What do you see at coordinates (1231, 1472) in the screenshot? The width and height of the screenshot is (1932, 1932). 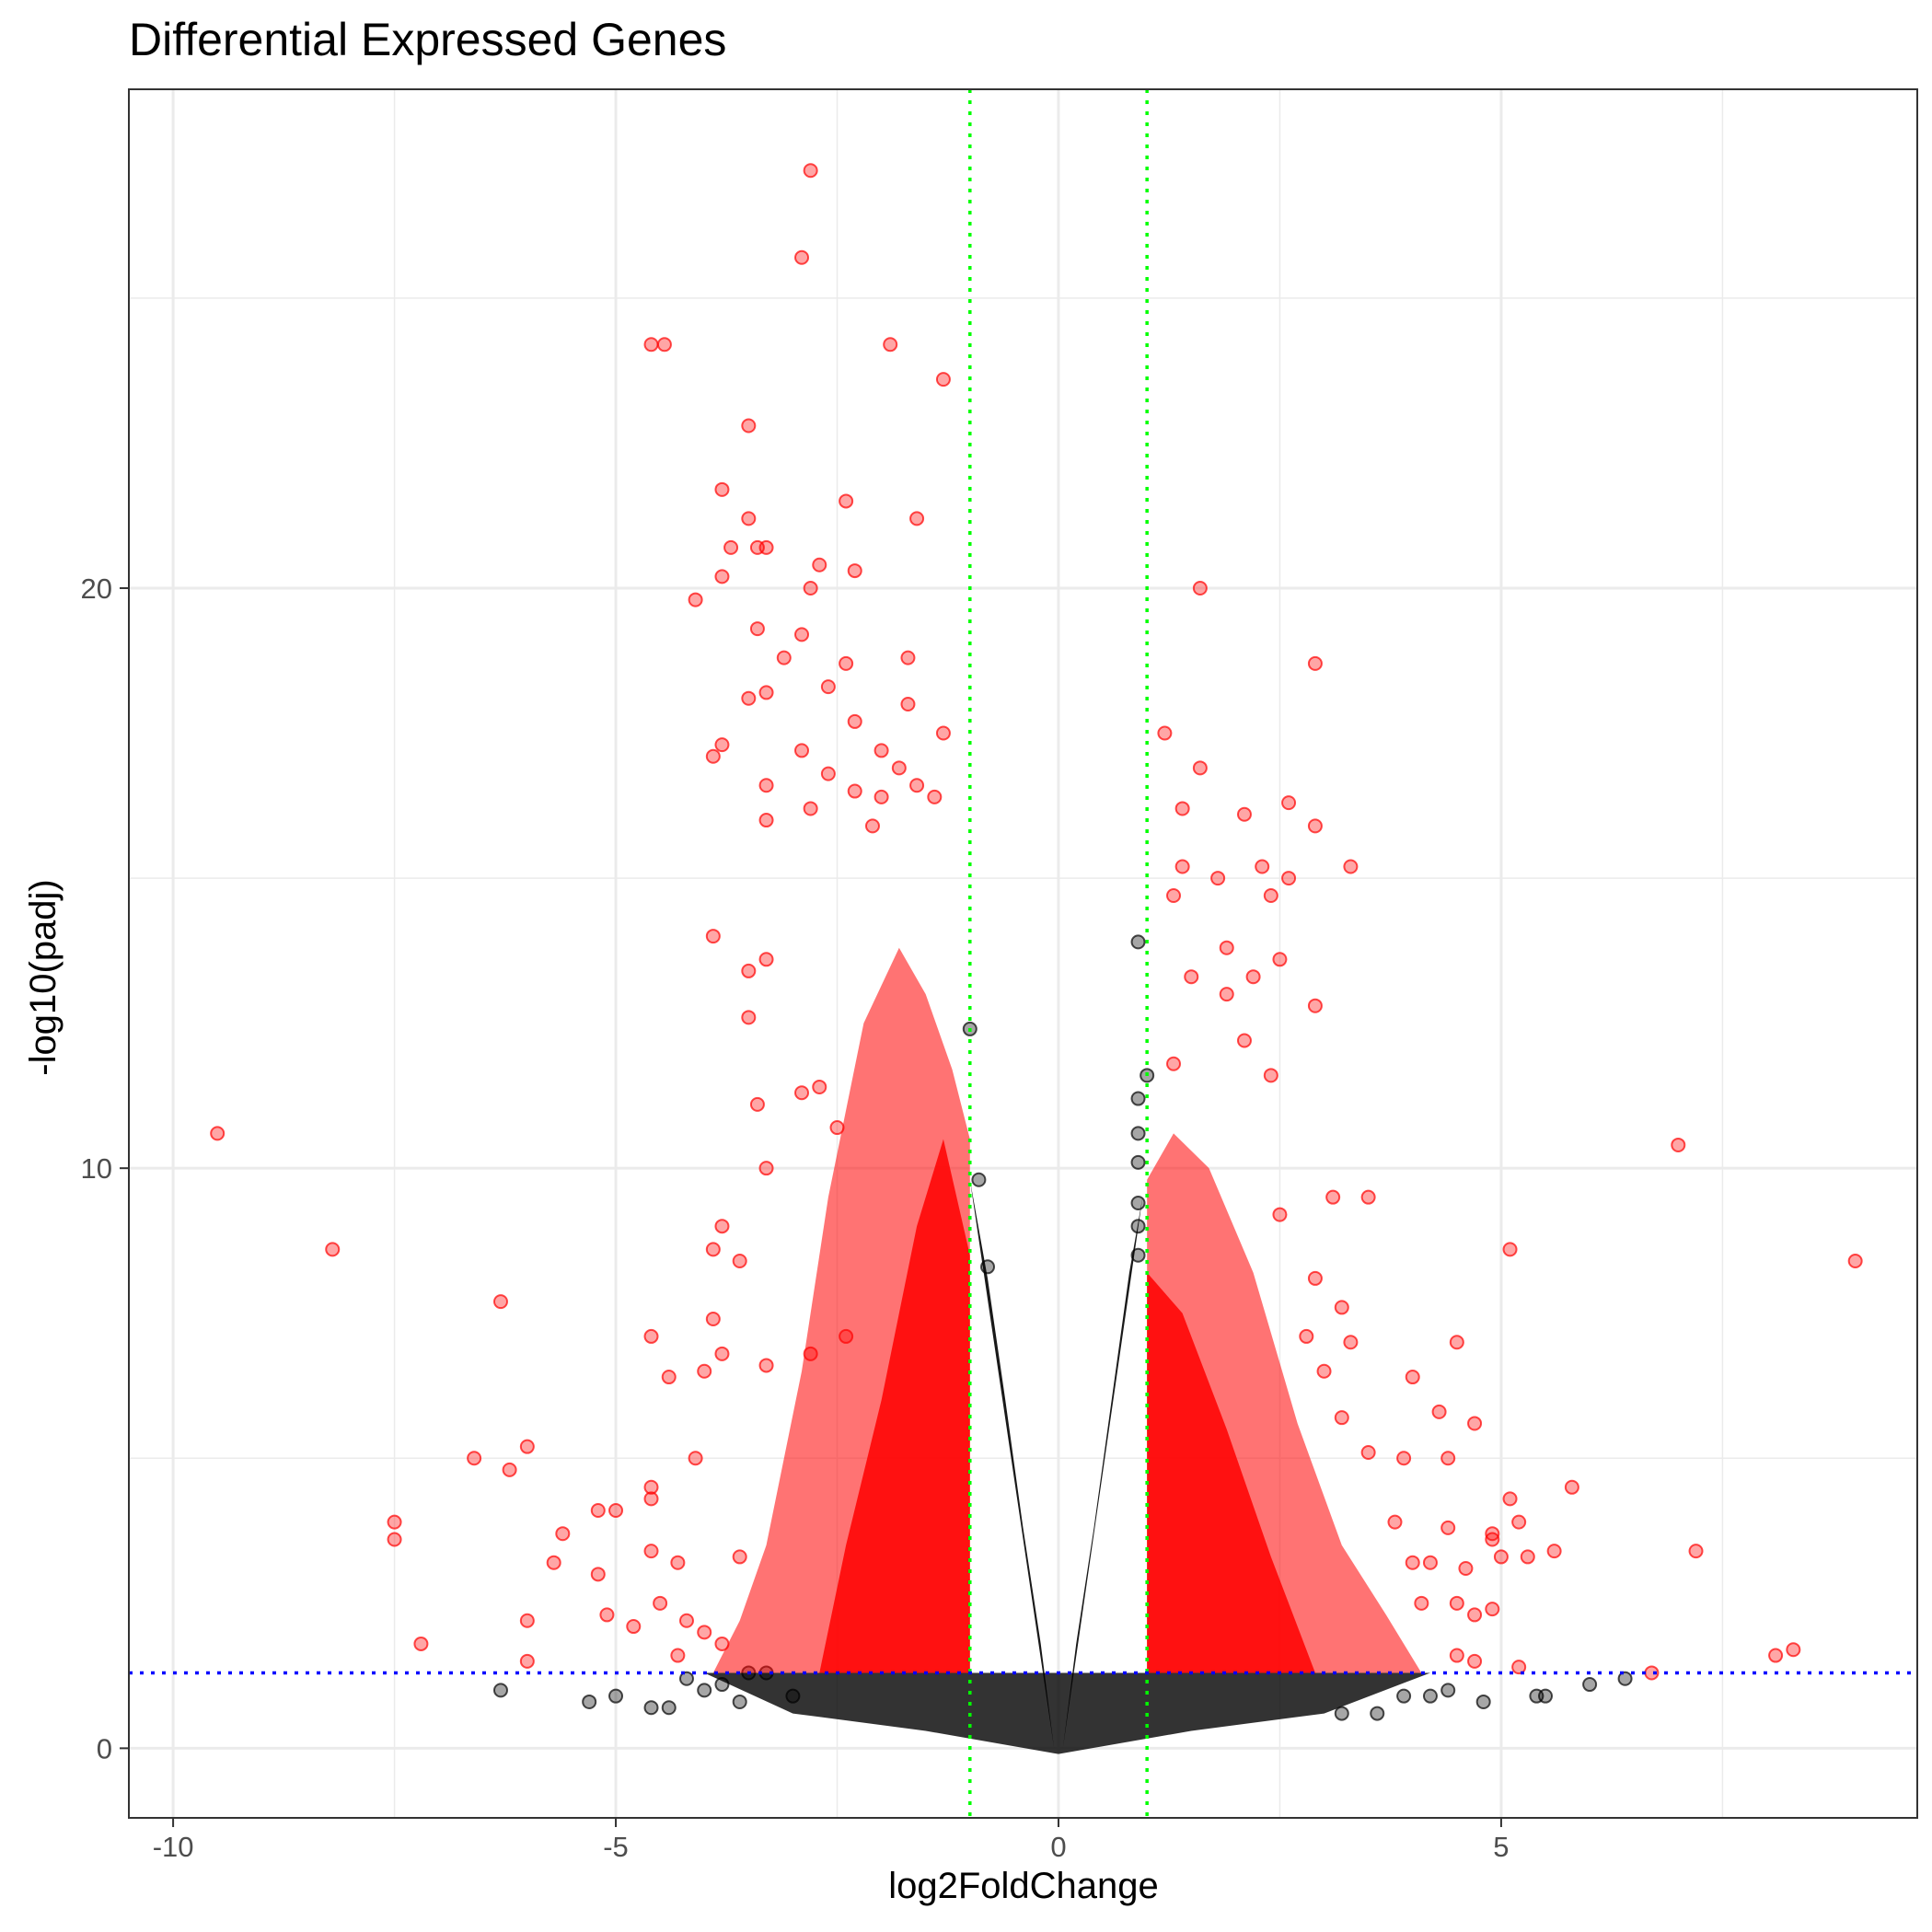 I see `red-cloud-right-core` at bounding box center [1231, 1472].